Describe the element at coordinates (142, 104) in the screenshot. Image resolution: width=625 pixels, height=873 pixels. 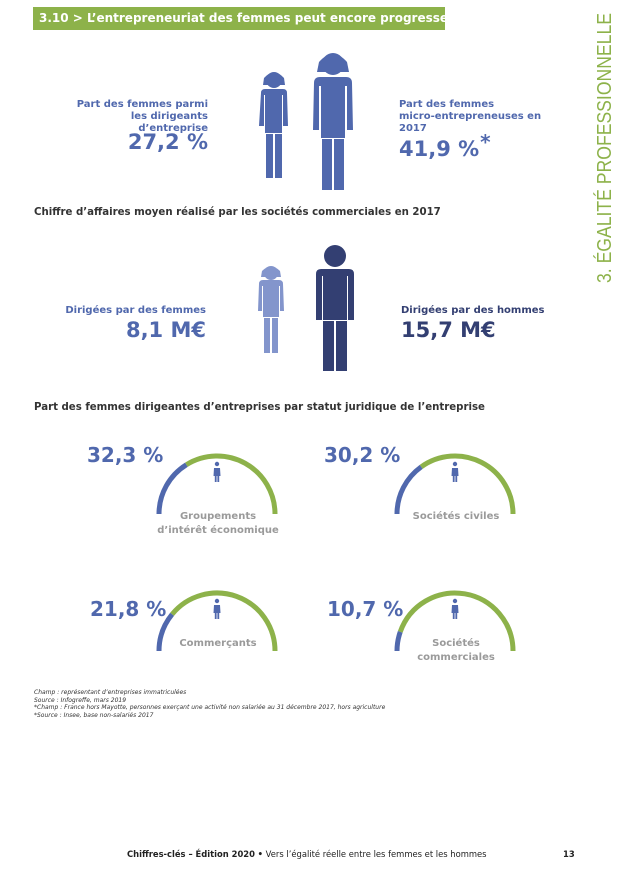
I see `women-managers-label-line1: Part des femmes parmi` at that location.